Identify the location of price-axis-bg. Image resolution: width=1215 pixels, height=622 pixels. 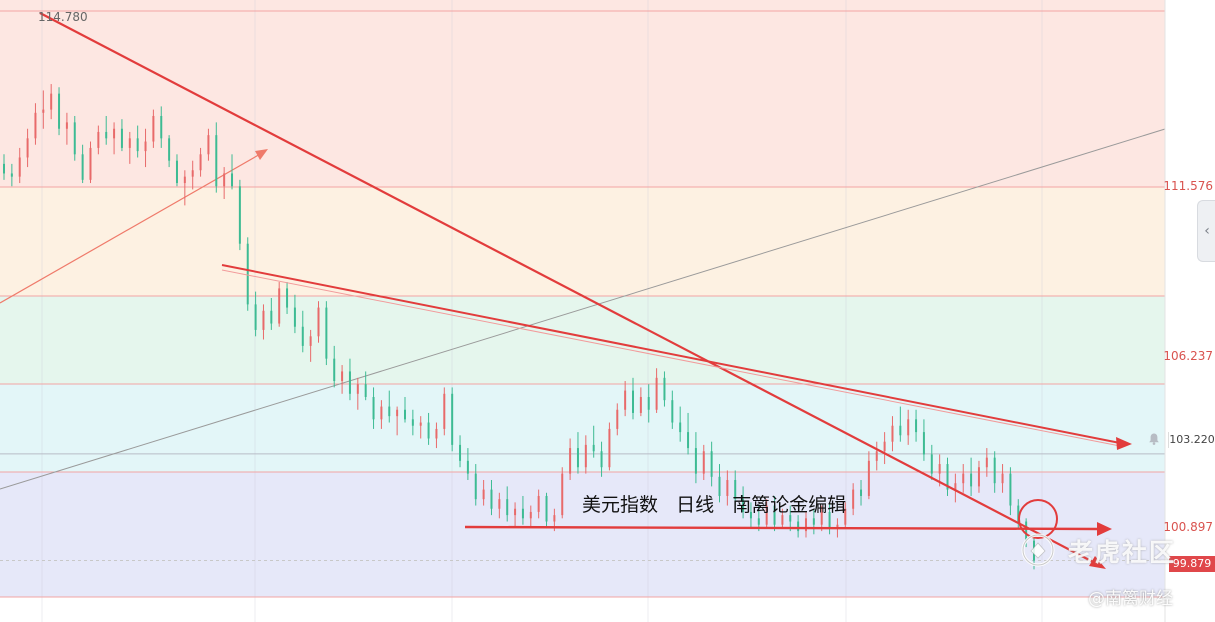
(1190, 311).